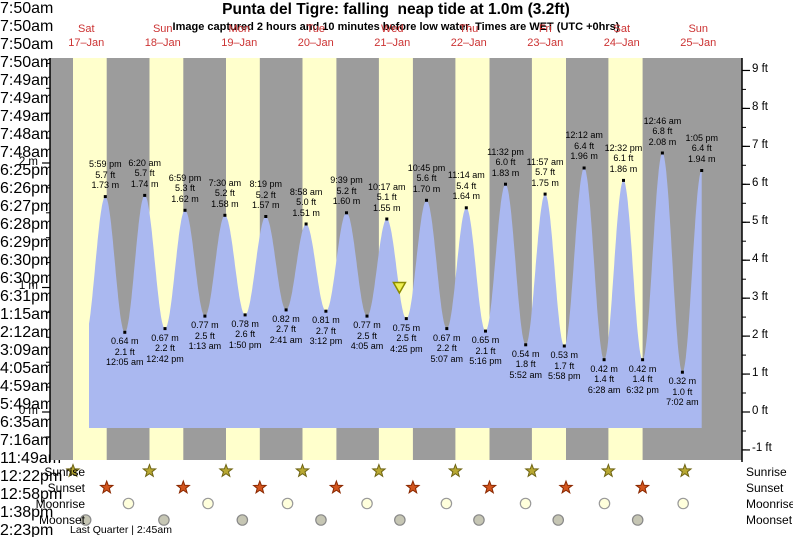  Describe the element at coordinates (399, 288) in the screenshot. I see `current-time-marker-icon` at that location.